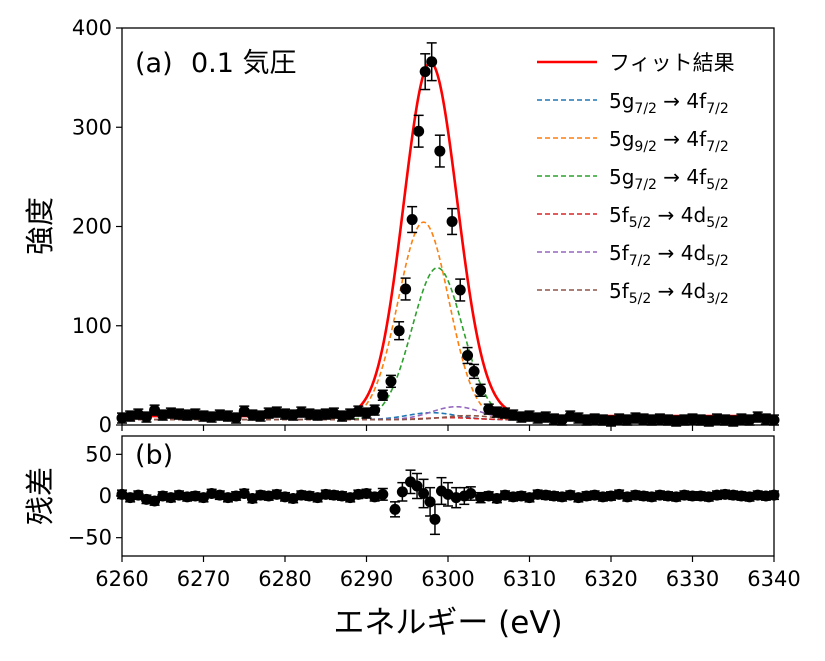  Describe the element at coordinates (448, 496) in the screenshot. I see `residual-axes-frame` at that location.